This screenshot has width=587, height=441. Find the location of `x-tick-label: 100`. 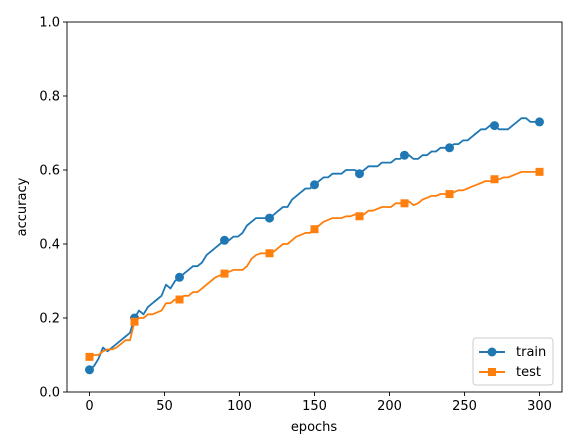

x-tick-label: 100 is located at coordinates (239, 406).